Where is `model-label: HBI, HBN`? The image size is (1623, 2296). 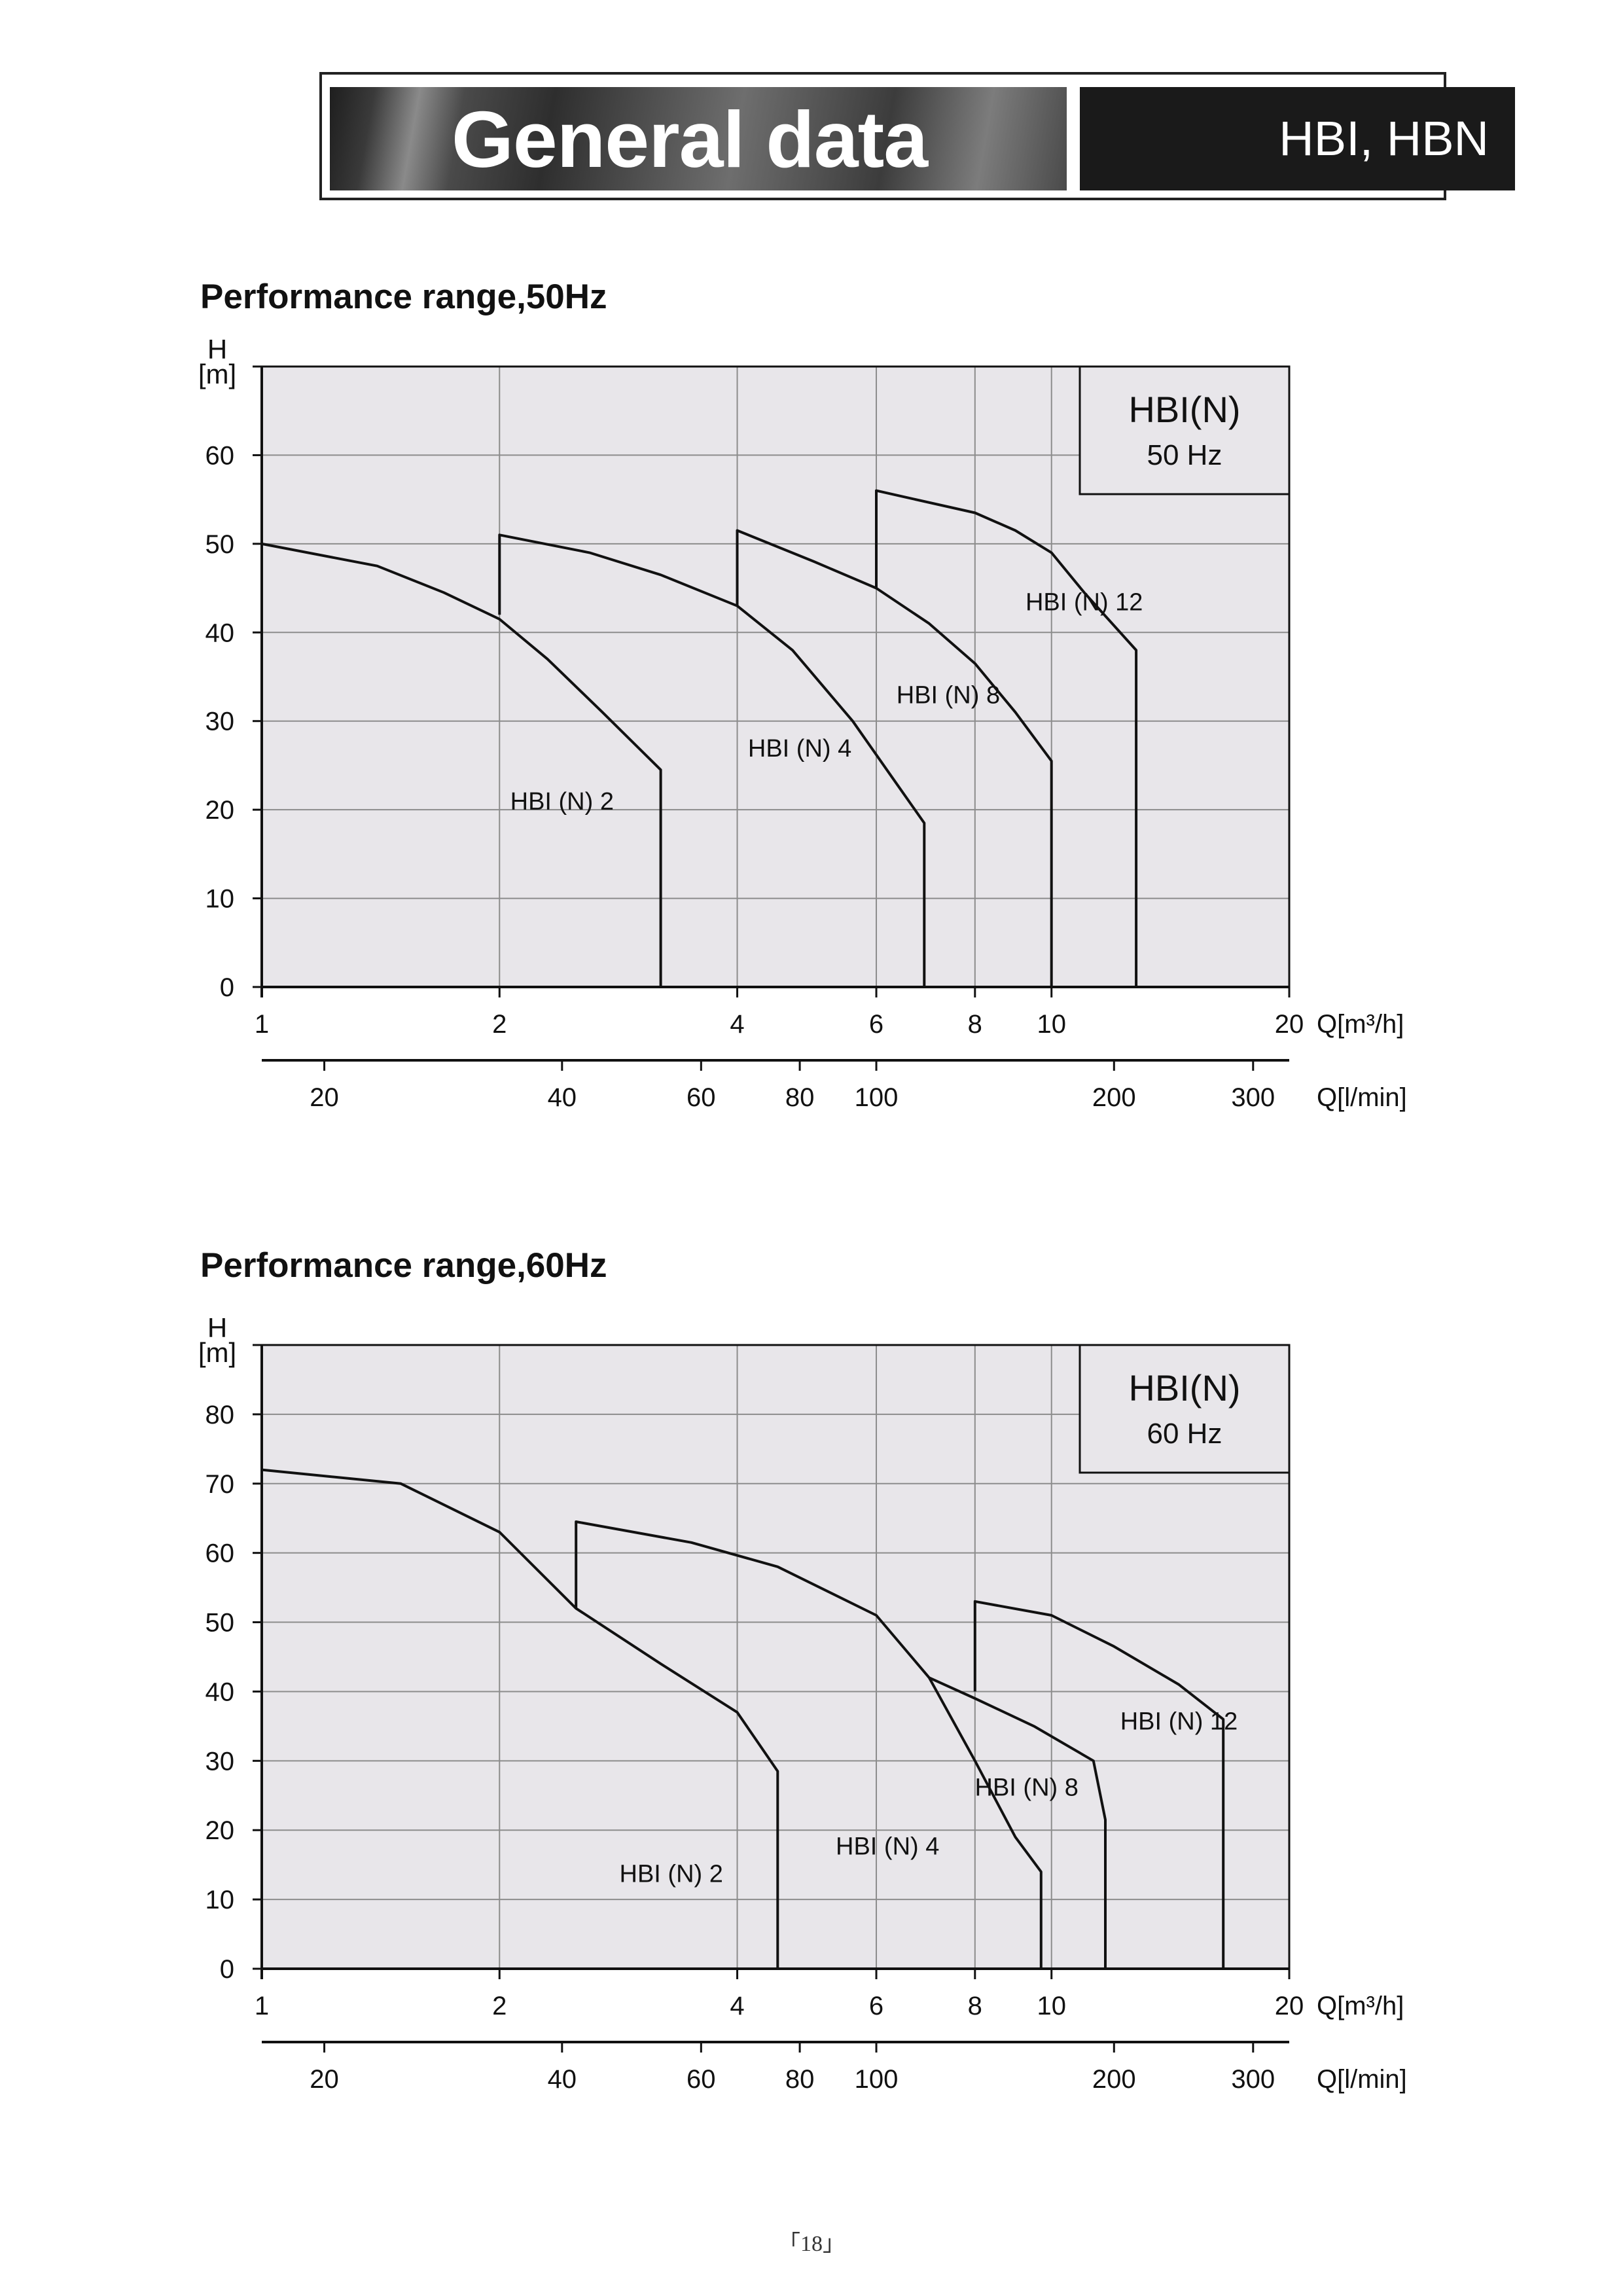 model-label: HBI, HBN is located at coordinates (1384, 138).